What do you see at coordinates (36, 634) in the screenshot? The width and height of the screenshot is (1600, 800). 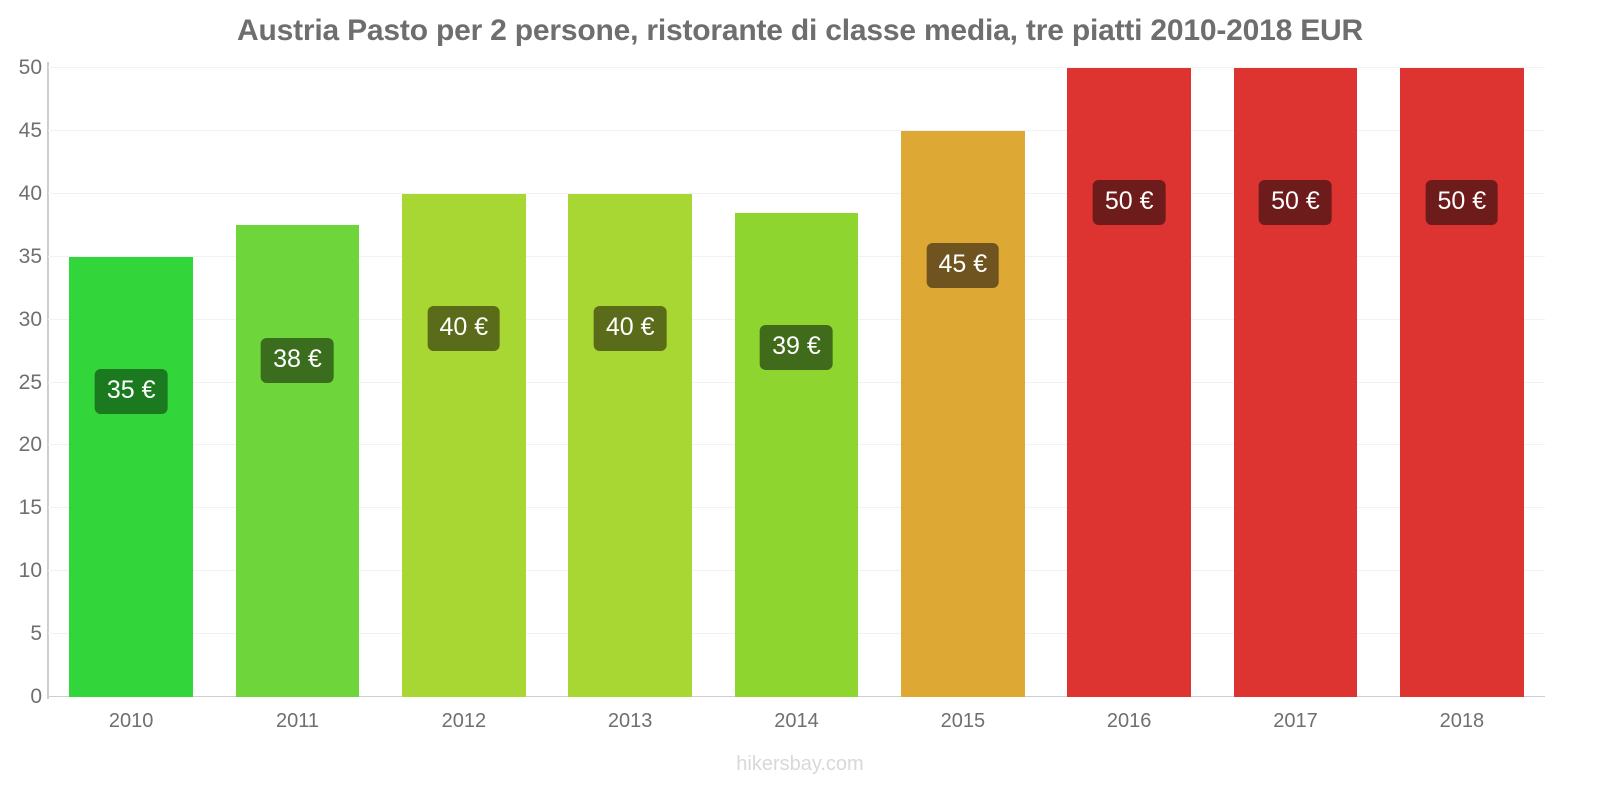 I see `y-tick-label: 5` at bounding box center [36, 634].